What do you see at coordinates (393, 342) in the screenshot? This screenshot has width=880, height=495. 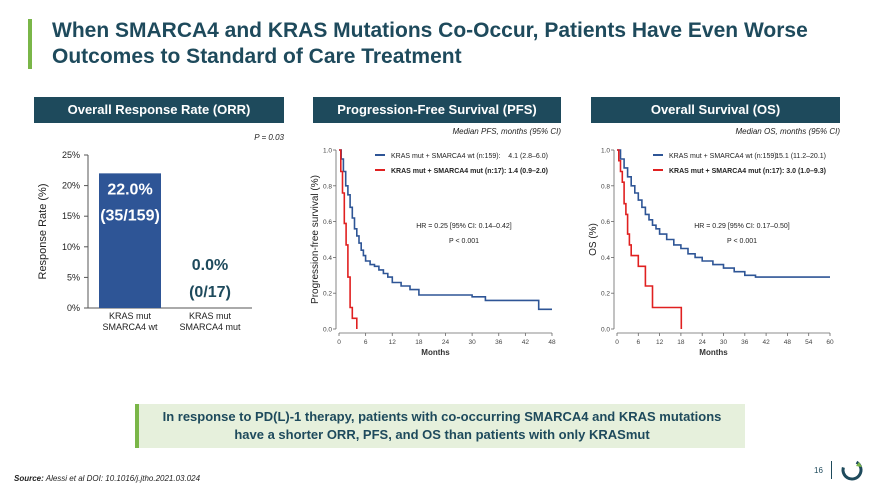 I see `pfs-x-tick-label: 12` at bounding box center [393, 342].